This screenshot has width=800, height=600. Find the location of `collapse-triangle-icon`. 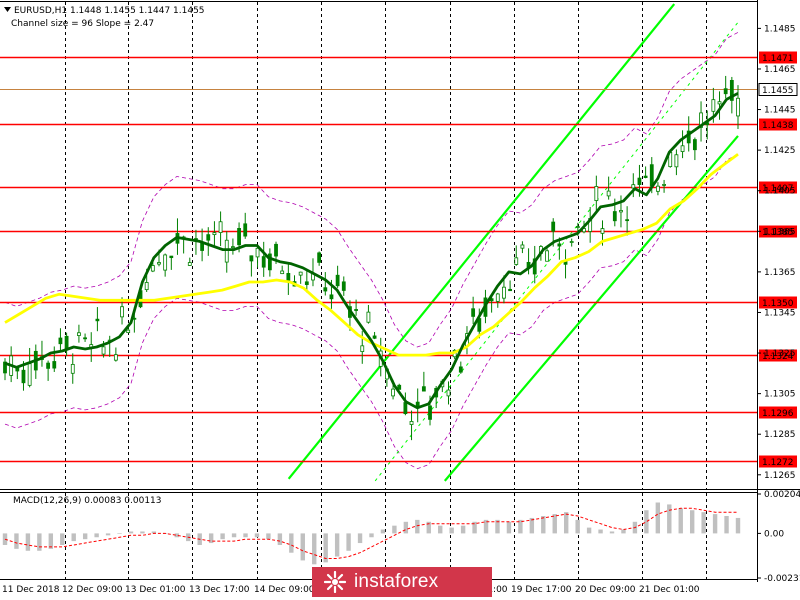

collapse-triangle-icon is located at coordinates (7, 9).